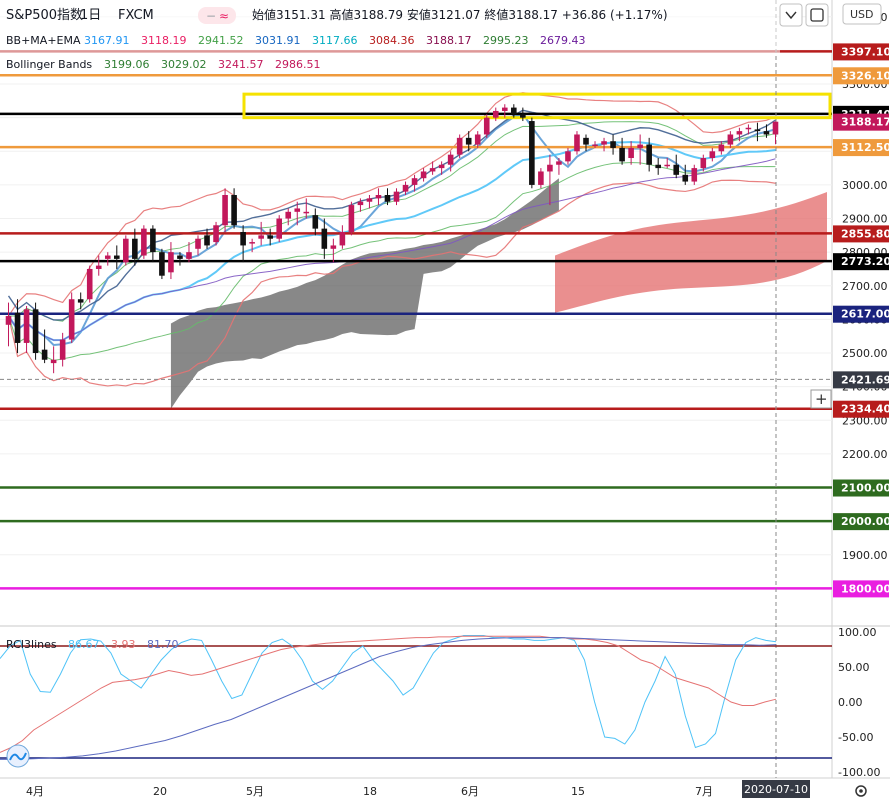 Image resolution: width=890 pixels, height=803 pixels. I want to click on crosshair-price-tag-bg, so click(861, 380).